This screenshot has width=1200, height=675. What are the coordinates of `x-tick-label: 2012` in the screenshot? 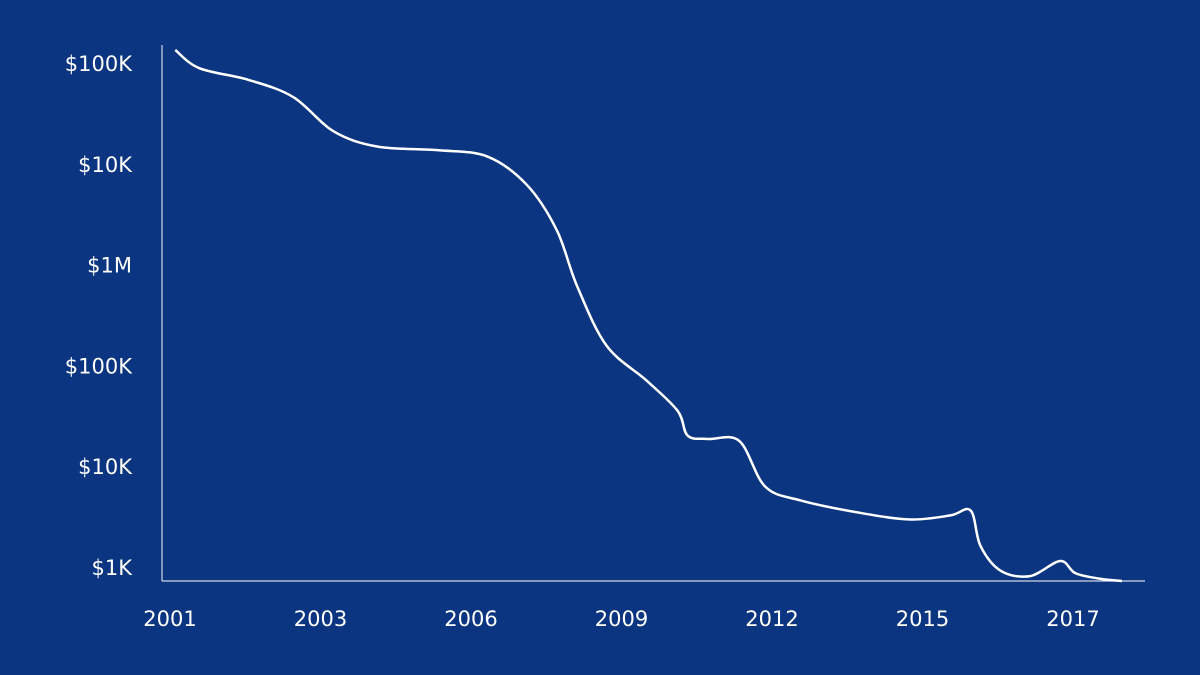 It's located at (771, 619).